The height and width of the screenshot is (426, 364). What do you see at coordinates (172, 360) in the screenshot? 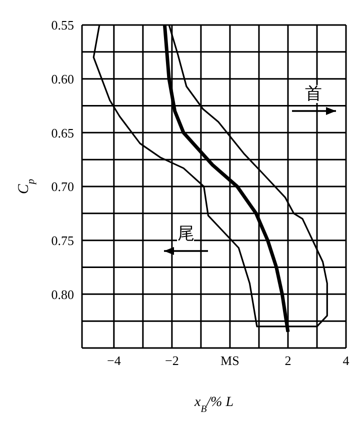
I see `x-tick-label: −2` at bounding box center [172, 360].